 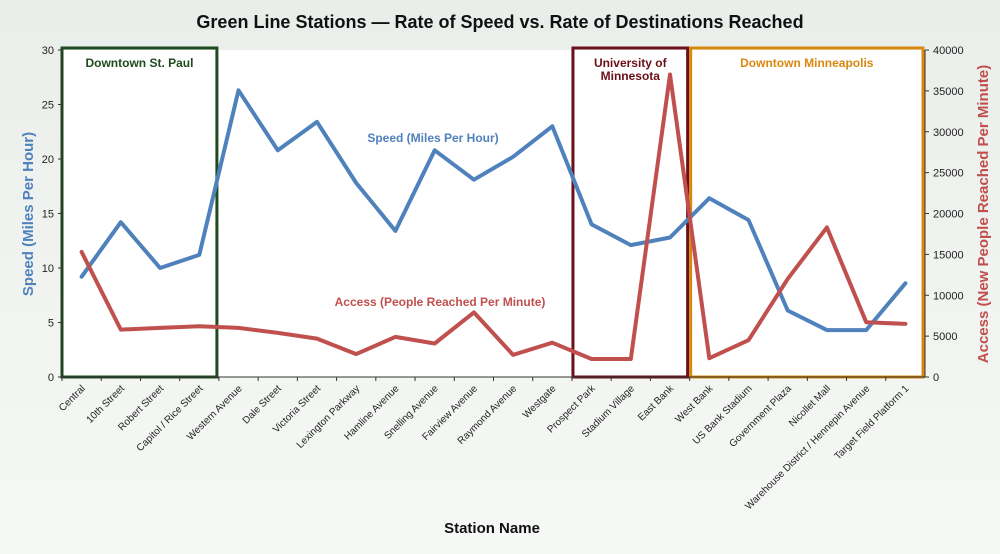 I want to click on right-tick-label: 10000, so click(x=948, y=296).